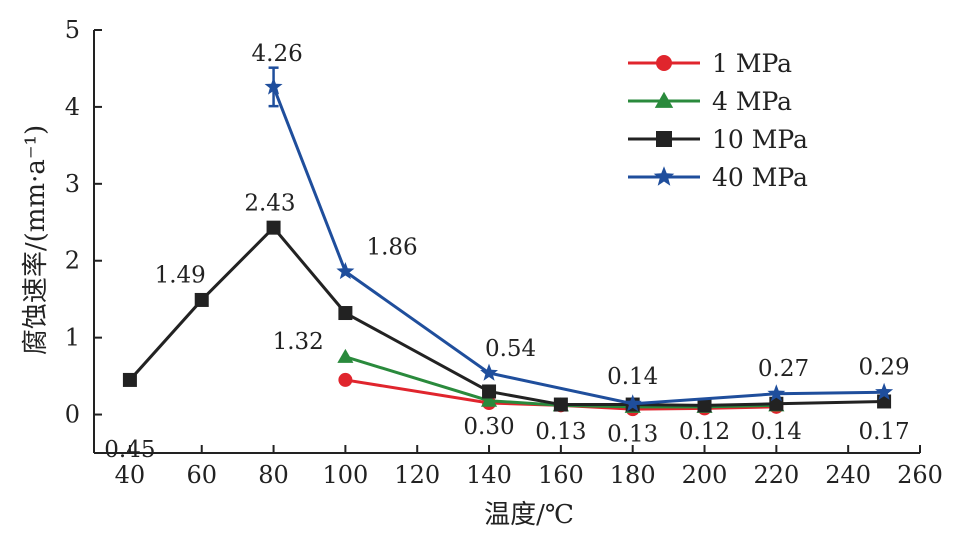  I want to click on x-tick-label: 260, so click(920, 475).